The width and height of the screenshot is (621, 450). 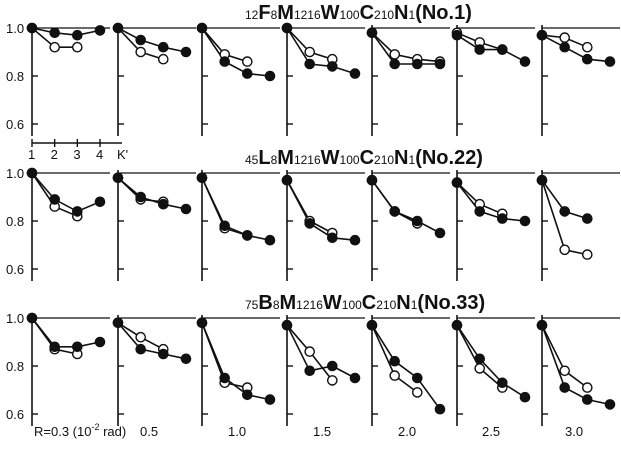 I want to click on row-title: 45L8M1216W100C210N1(No.22), so click(x=364, y=158).